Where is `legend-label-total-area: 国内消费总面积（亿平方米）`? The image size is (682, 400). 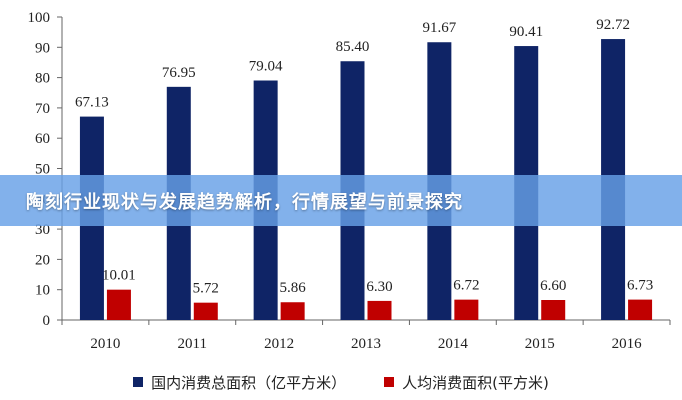
legend-label-total-area: 国内消费总面积（亿平方米） is located at coordinates (249, 382).